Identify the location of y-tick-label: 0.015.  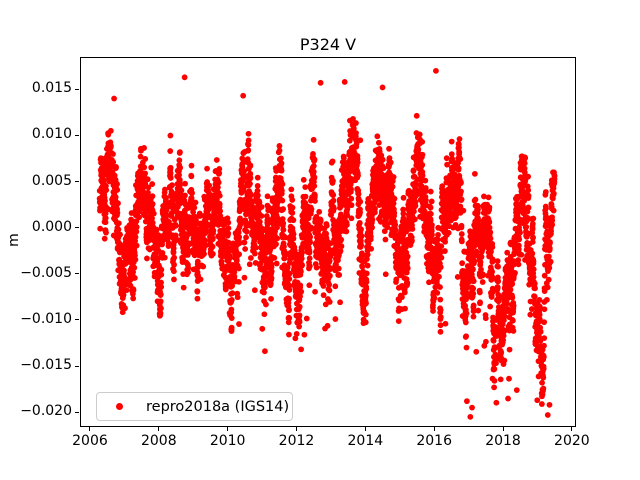
(51, 88).